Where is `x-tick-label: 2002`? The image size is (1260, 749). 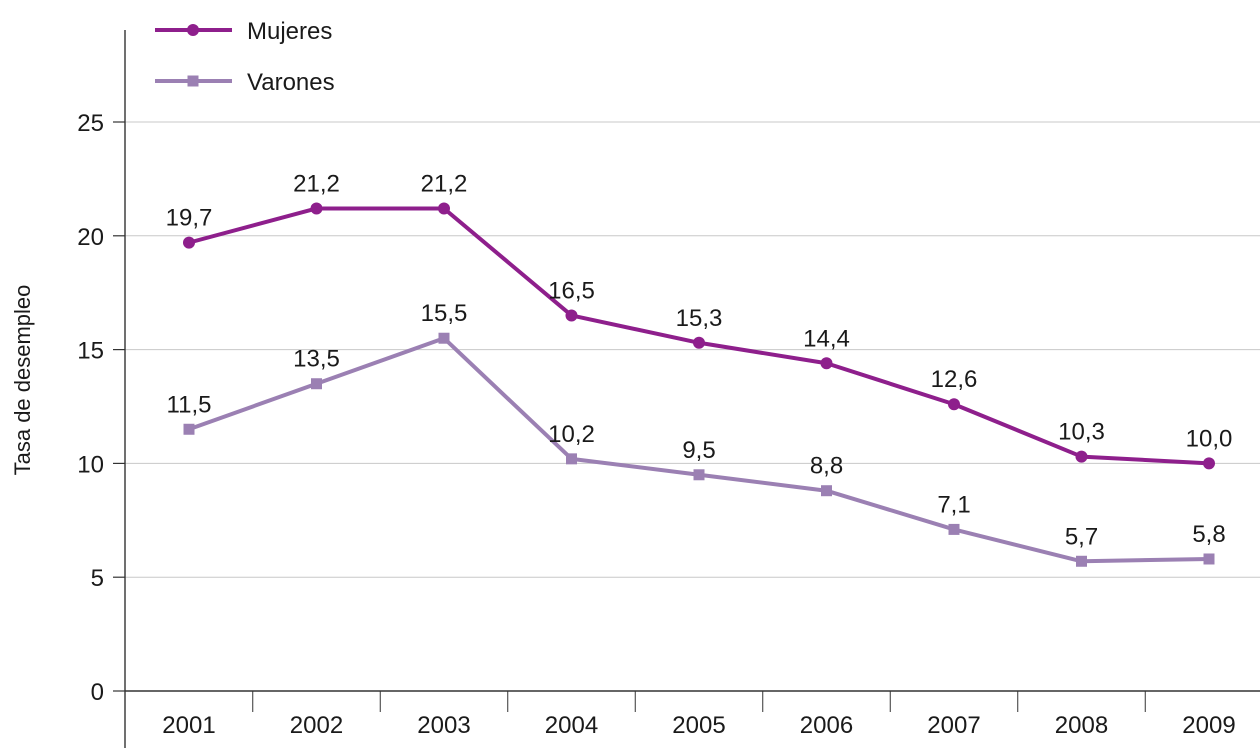
x-tick-label: 2002 is located at coordinates (316, 725).